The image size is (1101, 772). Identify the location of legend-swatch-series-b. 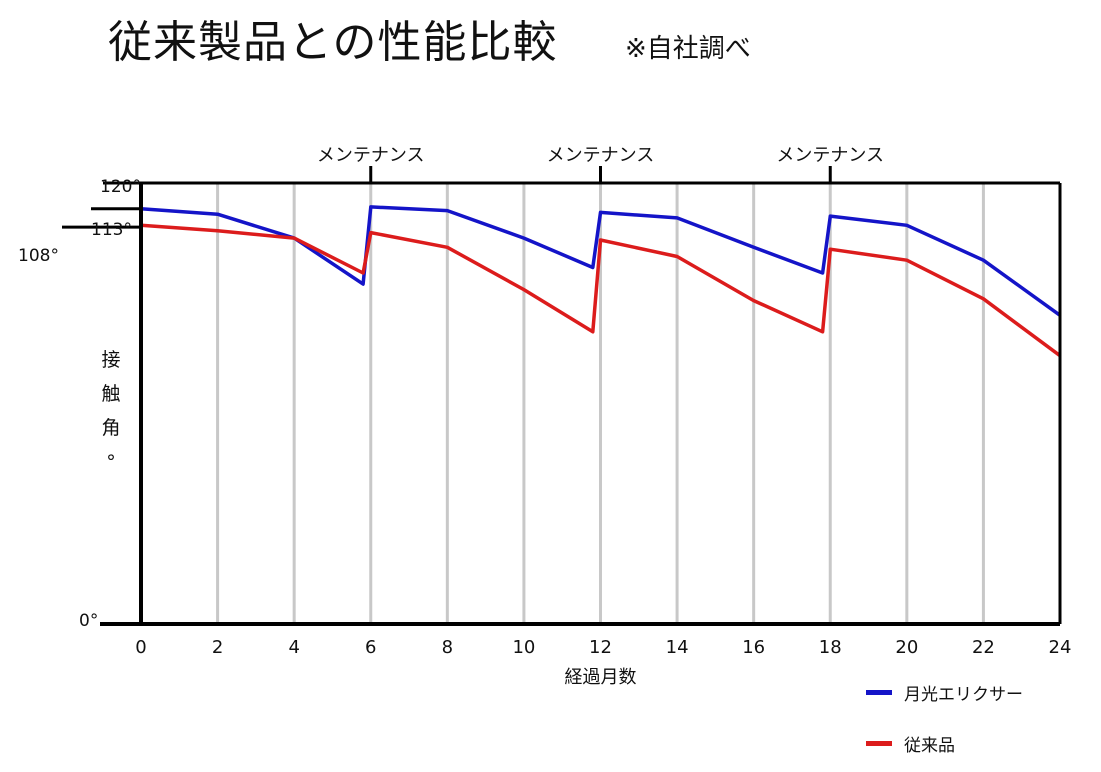
(879, 743).